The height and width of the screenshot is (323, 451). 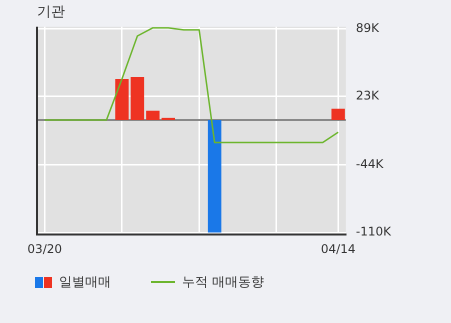 I want to click on y-tick-label: 23K, so click(x=368, y=95).